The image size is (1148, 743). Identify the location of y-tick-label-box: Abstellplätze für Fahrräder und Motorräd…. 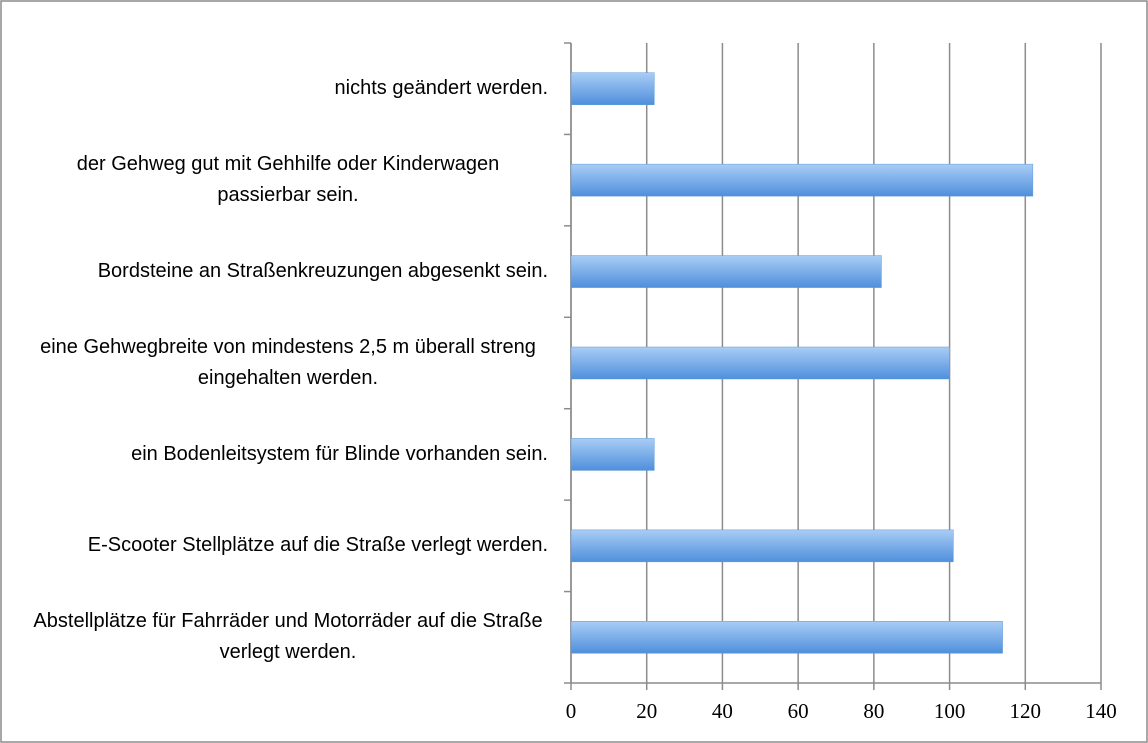
(279, 637).